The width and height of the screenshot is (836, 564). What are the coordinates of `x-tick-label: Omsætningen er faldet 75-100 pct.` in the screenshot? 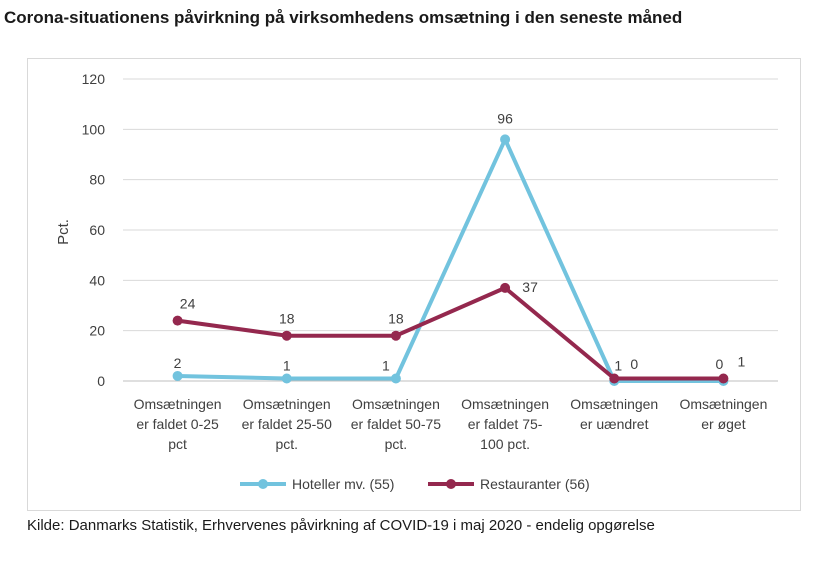 It's located at (505, 424).